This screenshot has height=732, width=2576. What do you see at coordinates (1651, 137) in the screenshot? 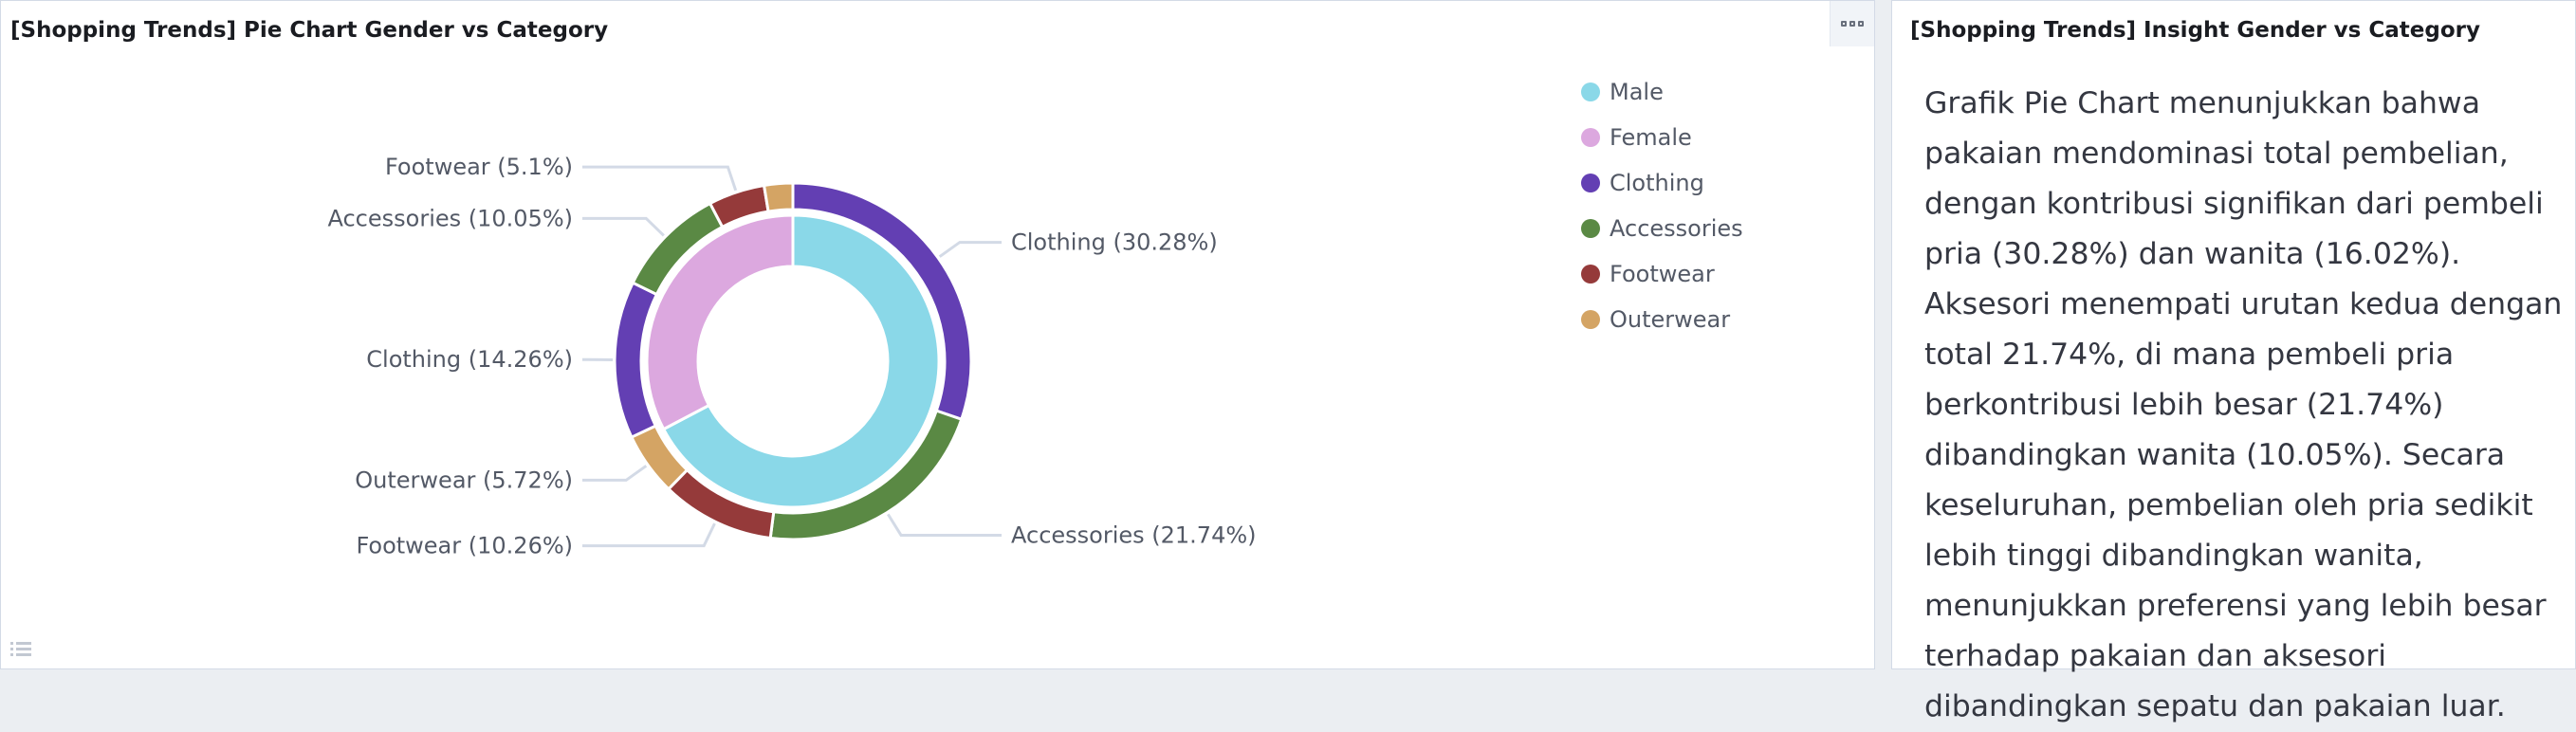
I see `legend-label: Female` at bounding box center [1651, 137].